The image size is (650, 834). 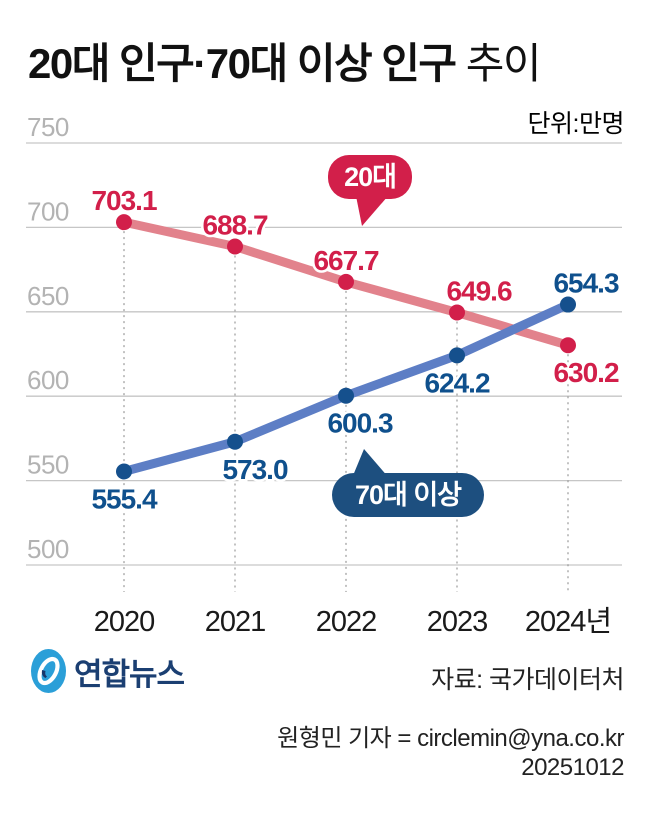 I want to click on unit-label: 단위:만명, so click(x=576, y=124).